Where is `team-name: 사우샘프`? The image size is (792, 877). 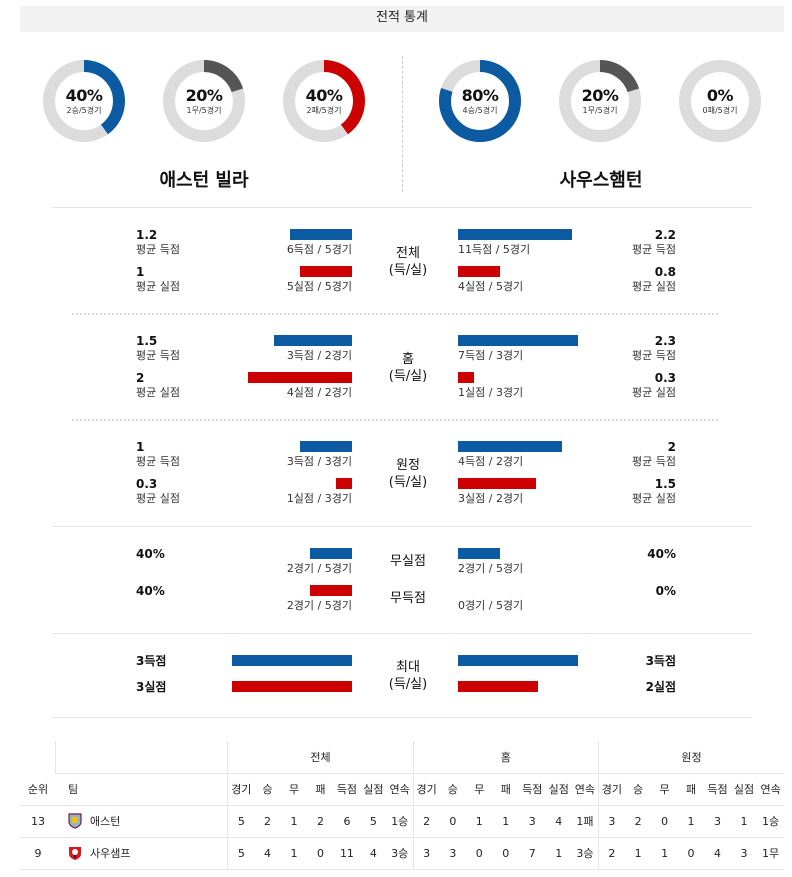
team-name: 사우샘프 is located at coordinates (110, 853).